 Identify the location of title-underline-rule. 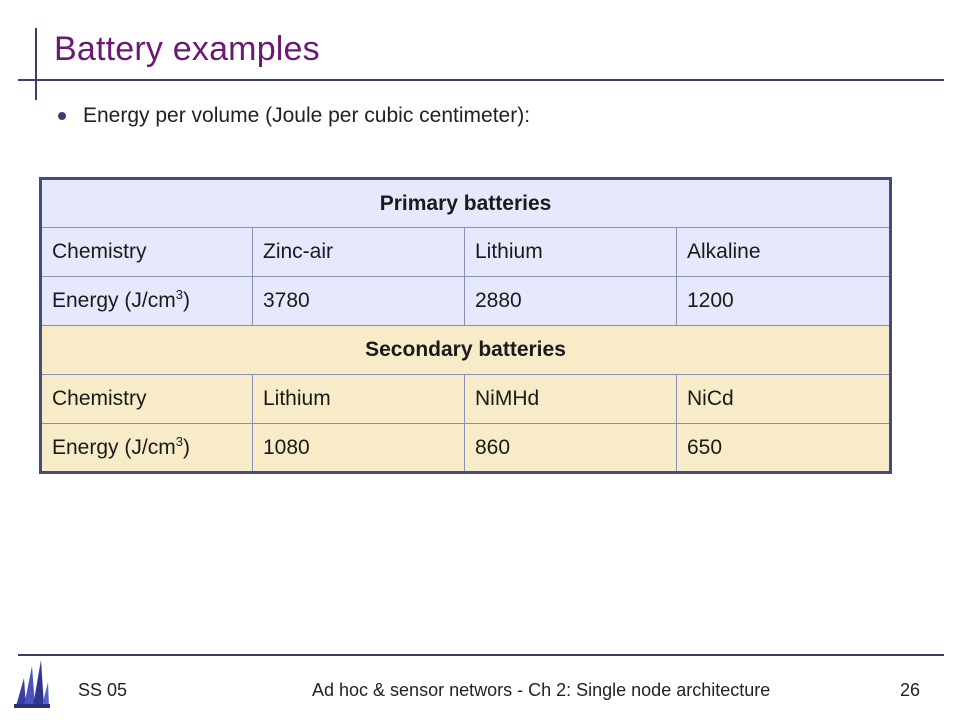
(481, 80).